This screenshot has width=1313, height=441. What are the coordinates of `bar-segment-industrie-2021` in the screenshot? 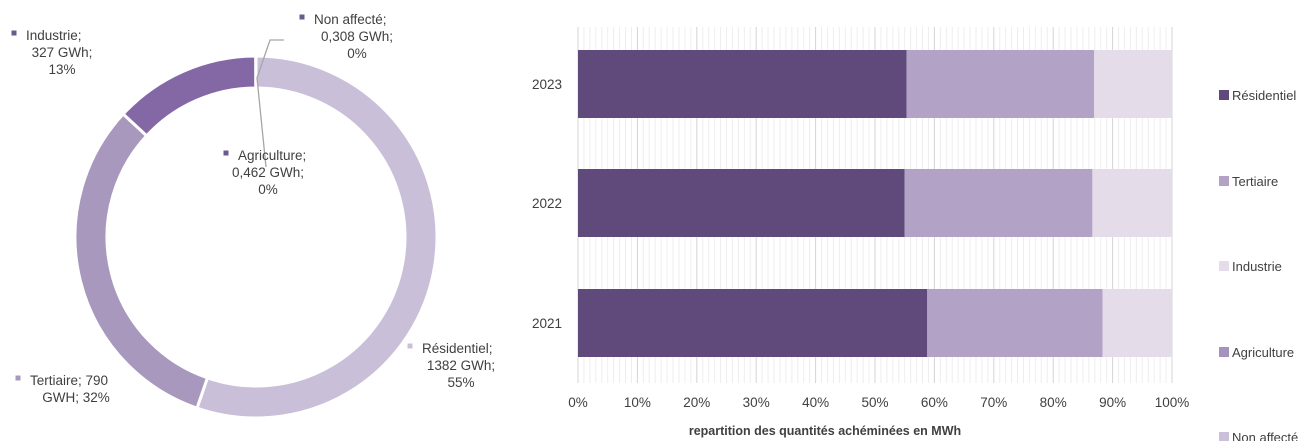 It's located at (1137, 323).